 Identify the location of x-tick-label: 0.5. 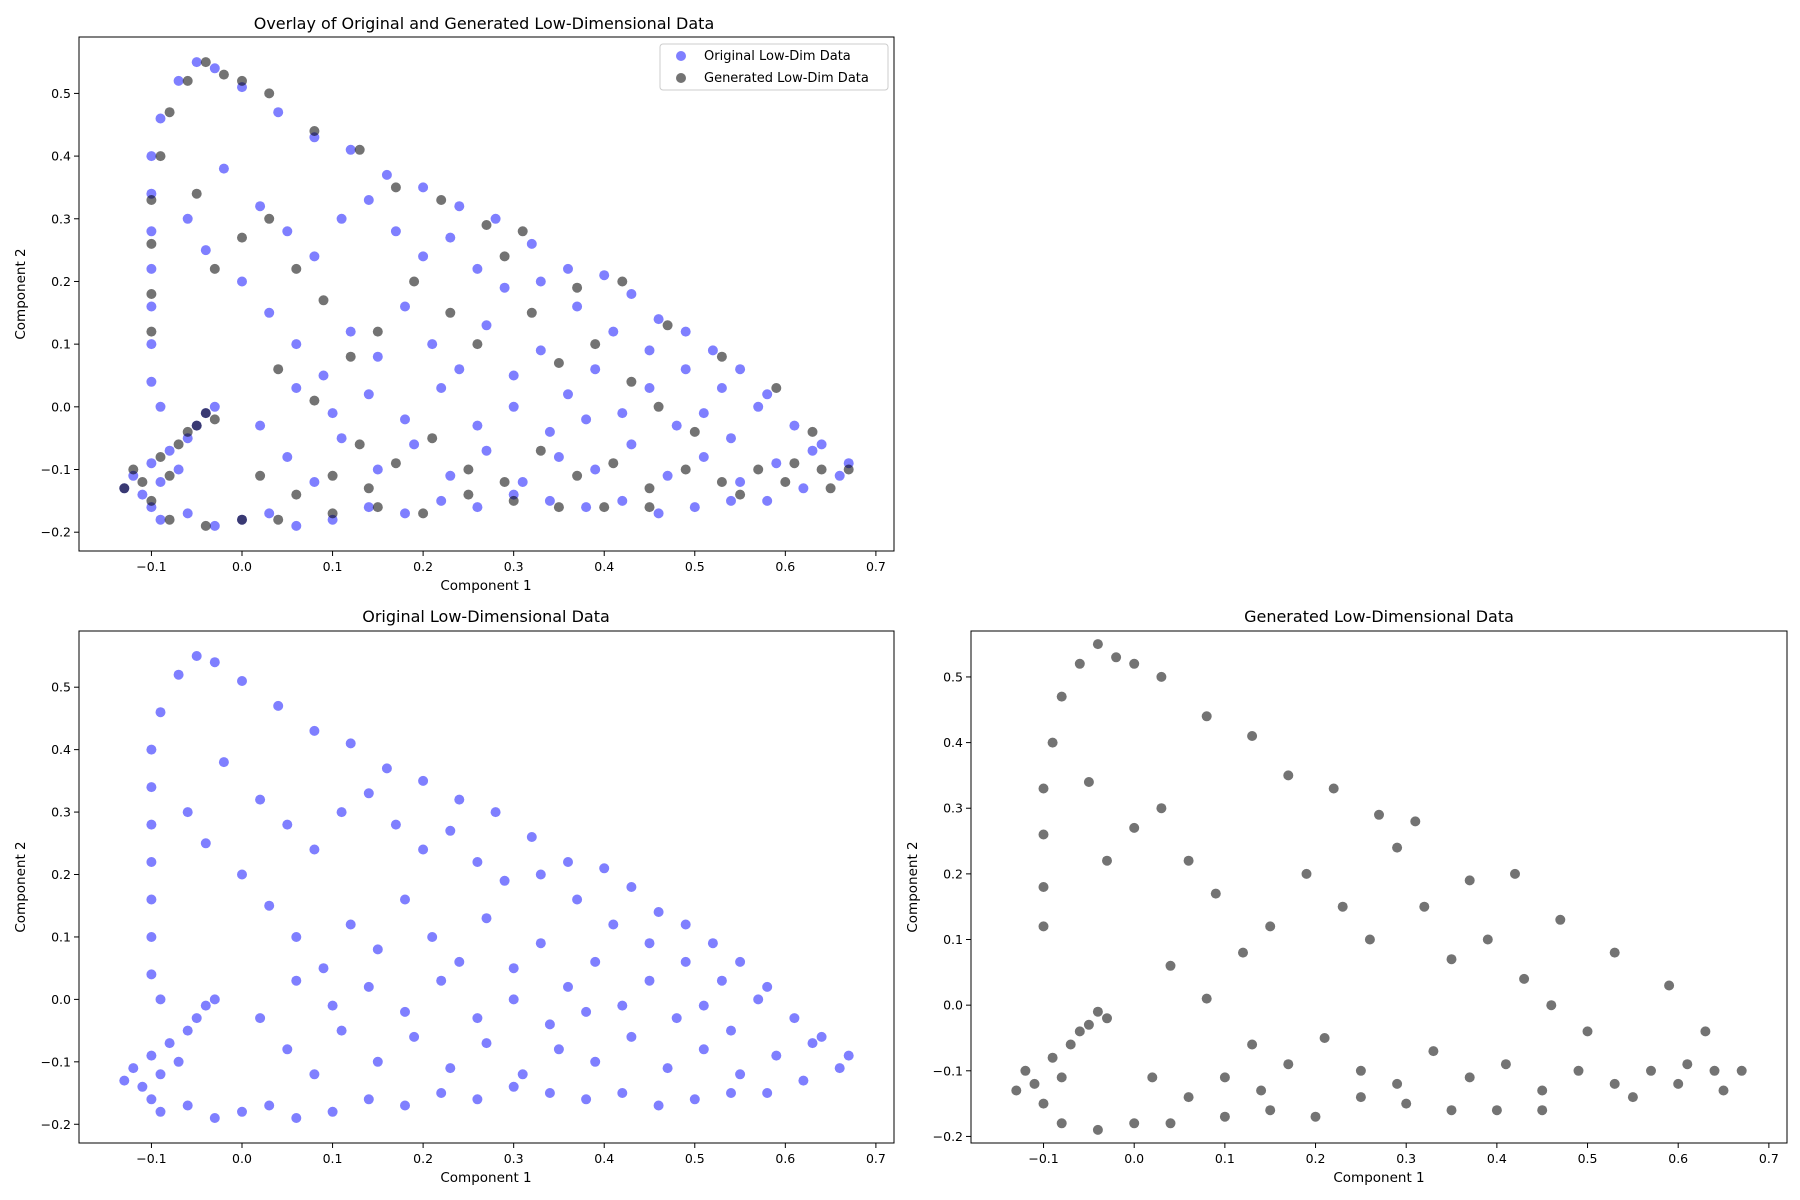
(695, 1158).